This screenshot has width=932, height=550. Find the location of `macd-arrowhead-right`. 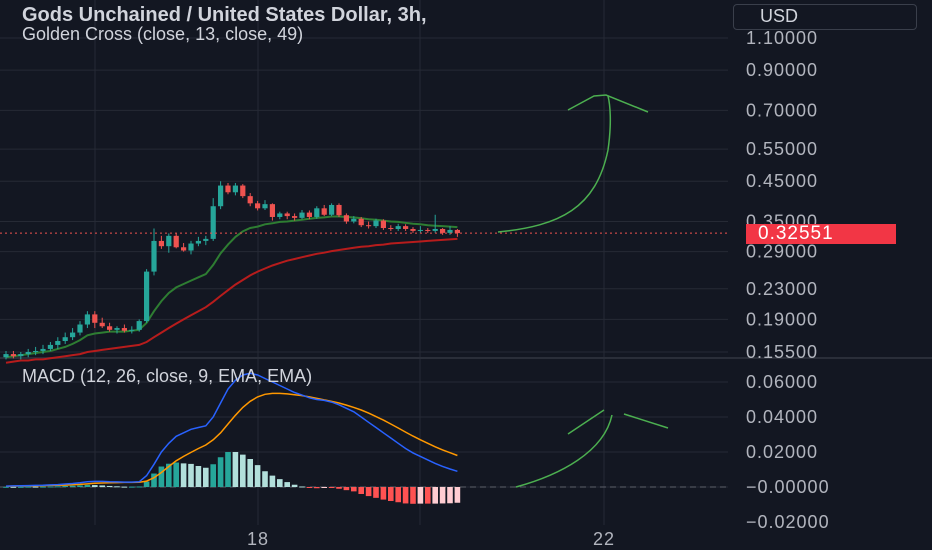

macd-arrowhead-right is located at coordinates (646, 421).